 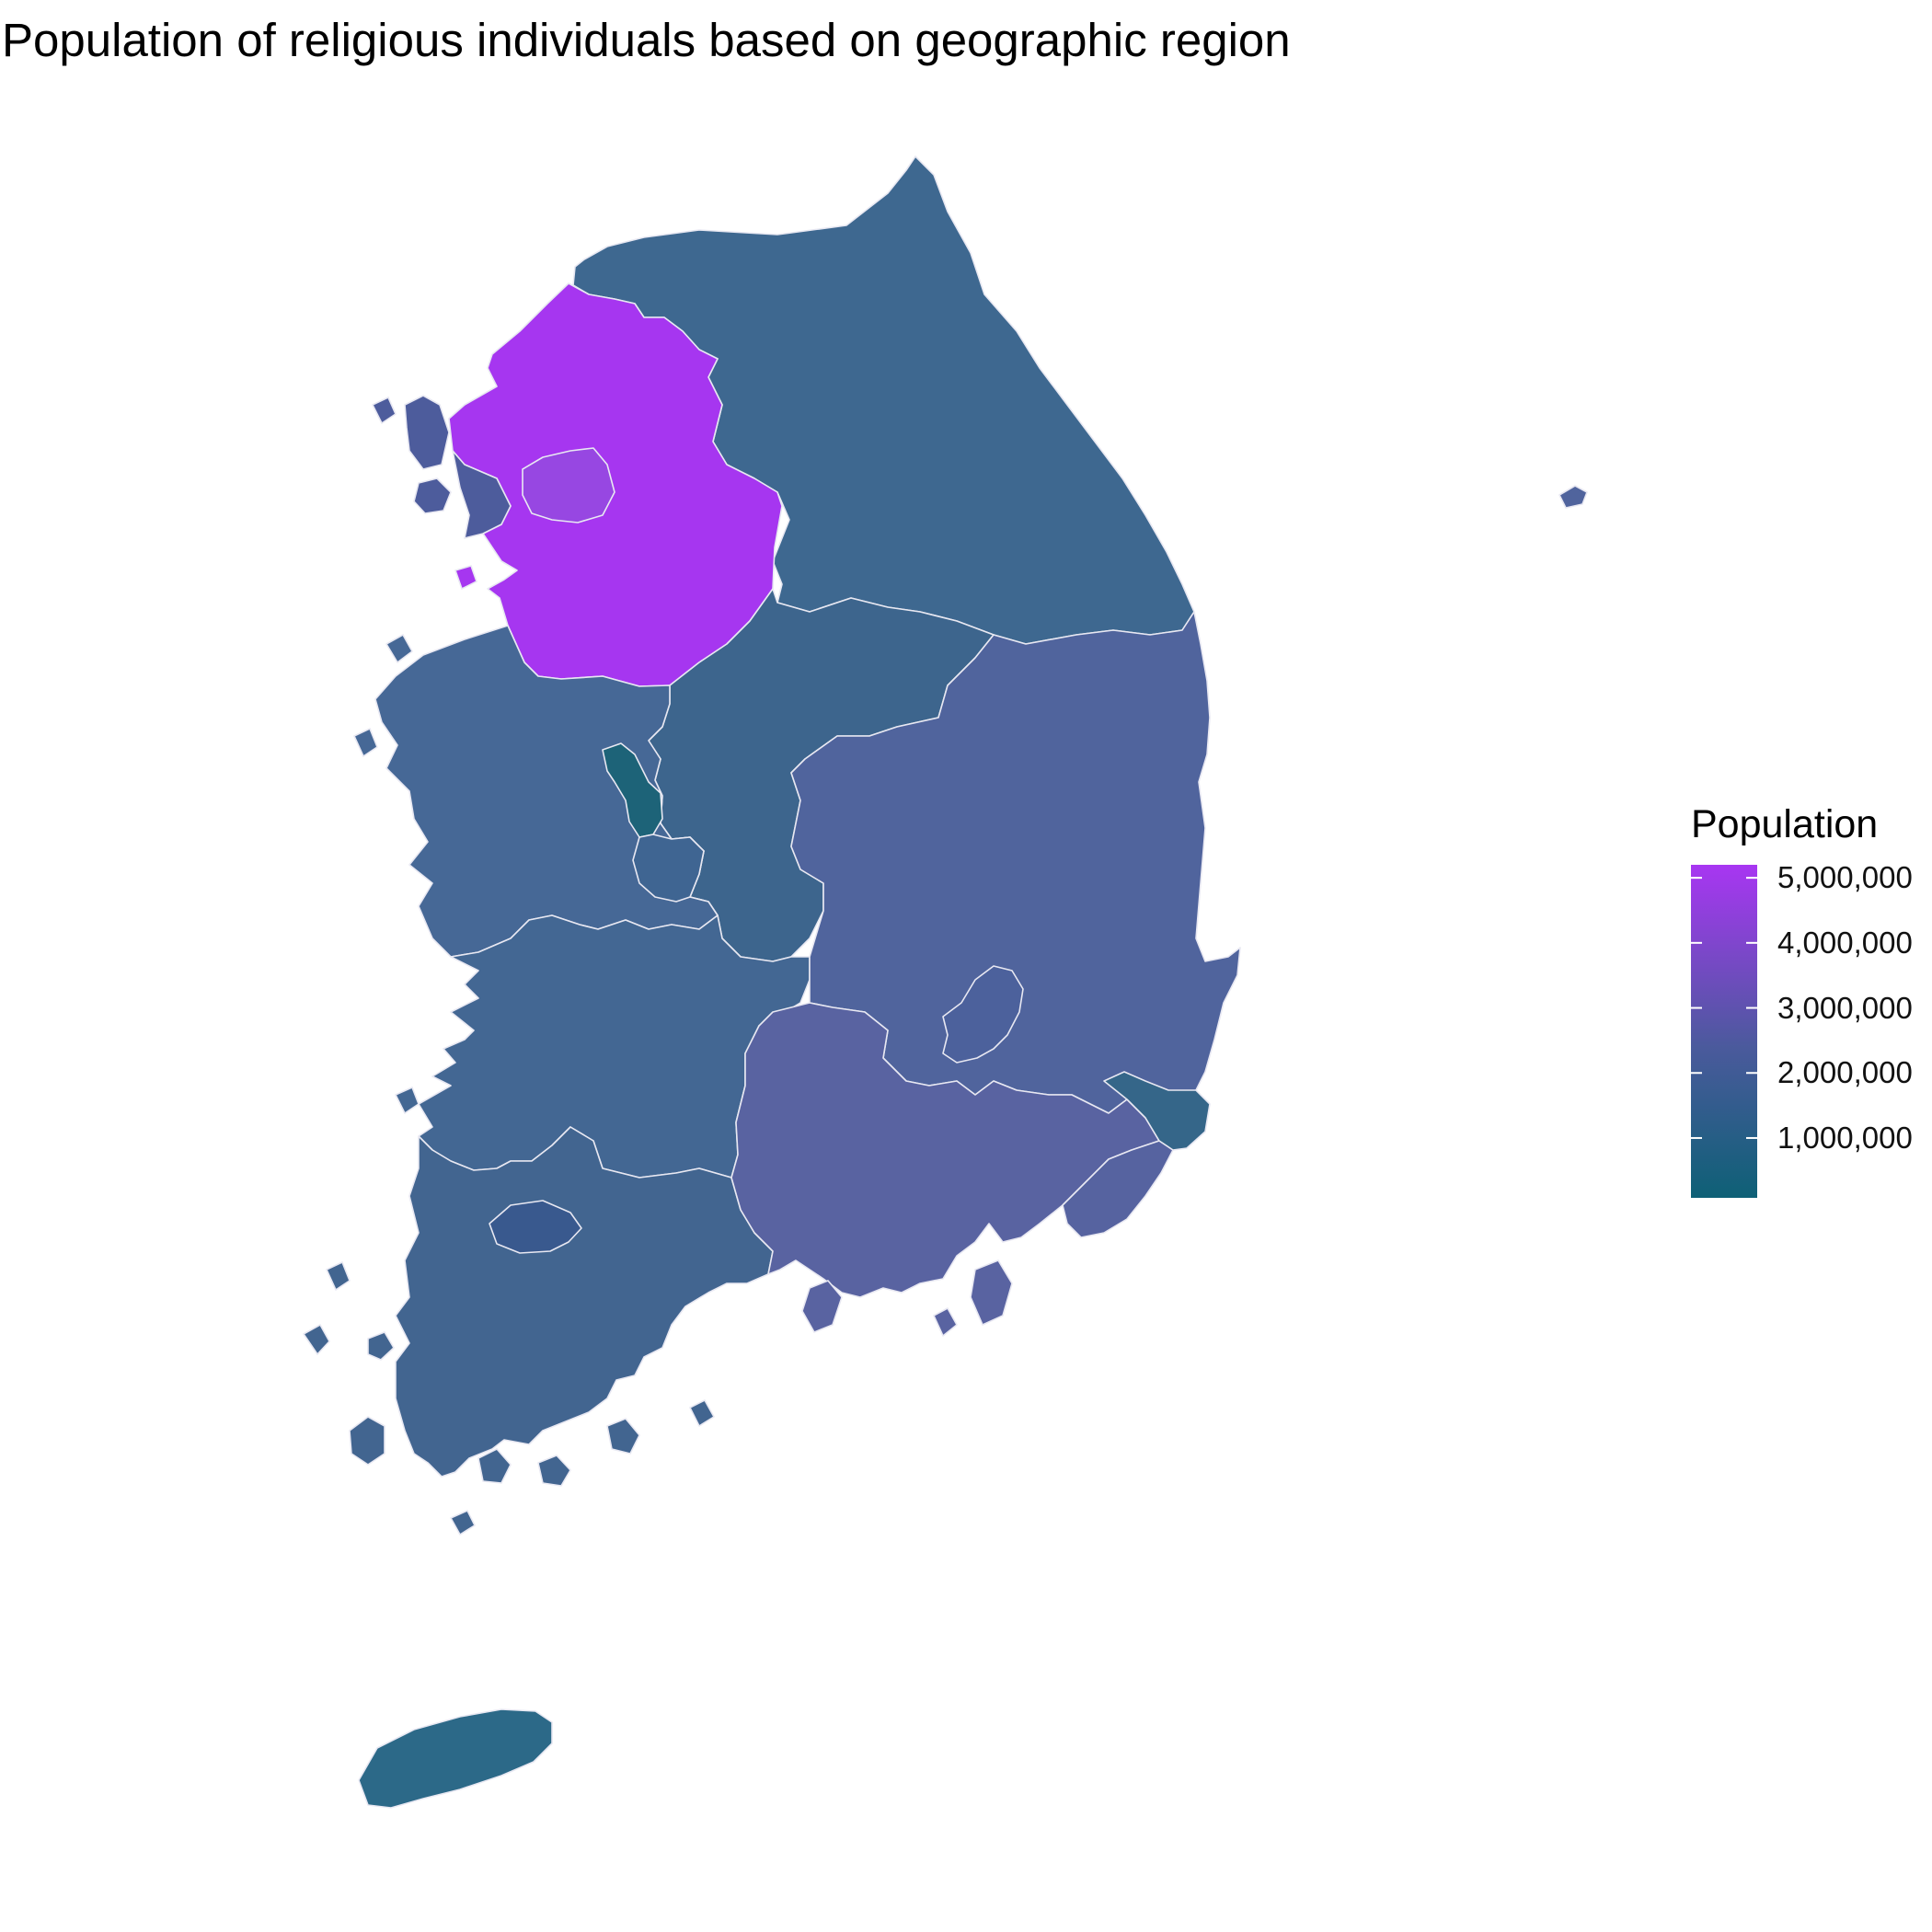 What do you see at coordinates (1845, 1072) in the screenshot?
I see `legend-tick-label: 2,000,000` at bounding box center [1845, 1072].